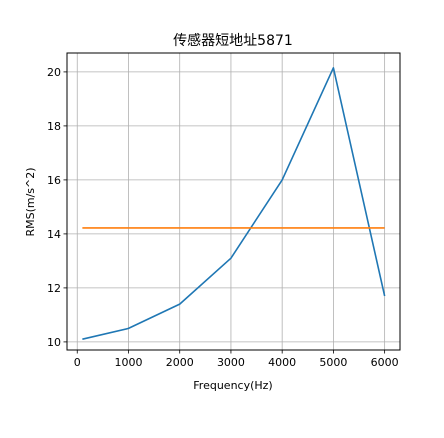  I want to click on chart-title: 传感器短地址5871, so click(233, 40).